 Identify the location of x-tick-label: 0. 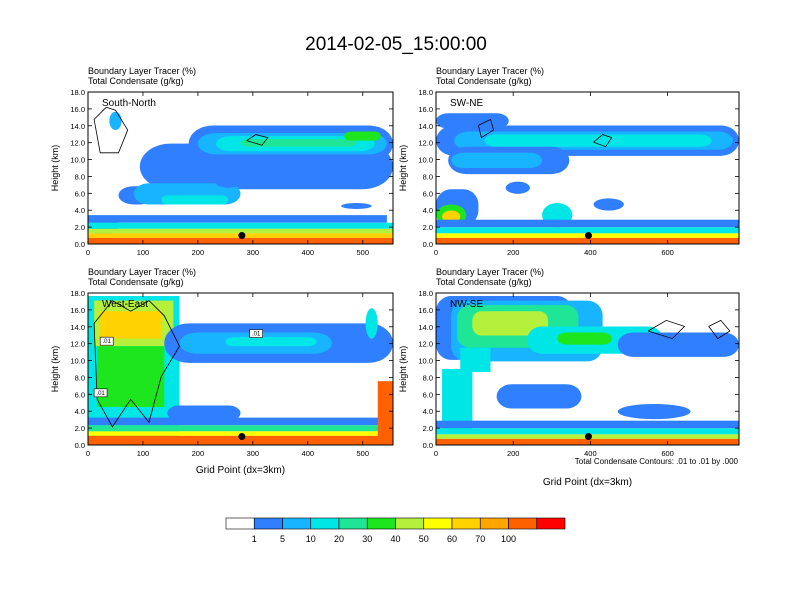
(436, 252).